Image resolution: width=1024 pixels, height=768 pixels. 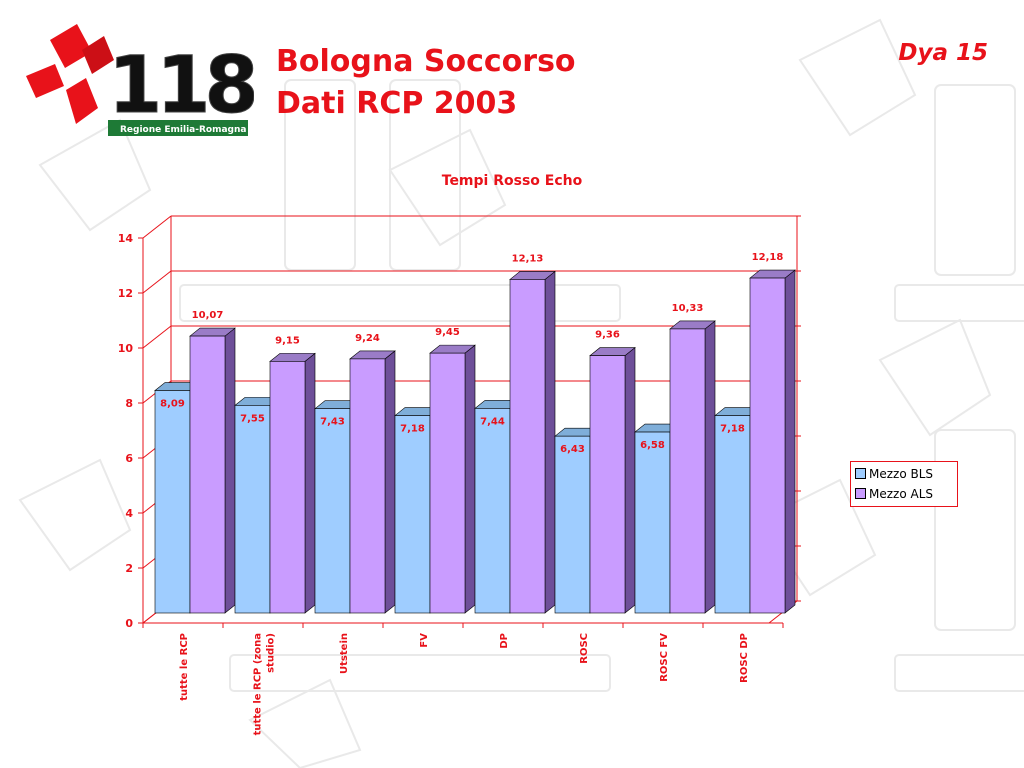 I want to click on legend-label-bls: Mezzo BLS, so click(x=901, y=474).